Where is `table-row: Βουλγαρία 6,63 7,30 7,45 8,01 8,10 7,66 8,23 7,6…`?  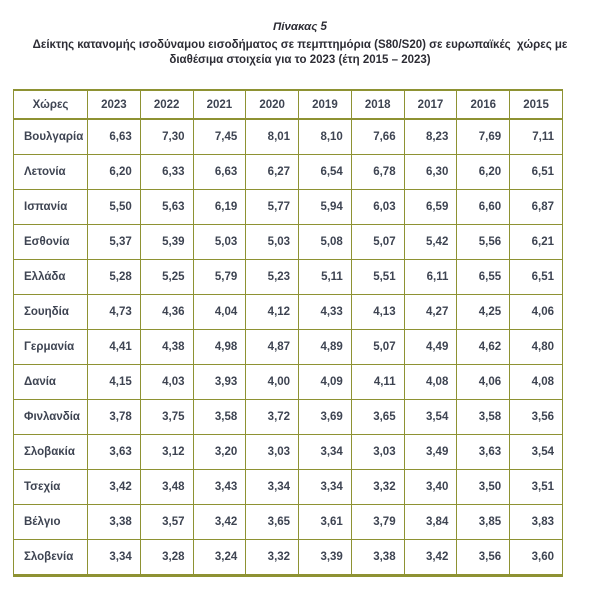
table-row: Βουλγαρία 6,63 7,30 7,45 8,01 8,10 7,66 8,23 7,6… is located at coordinates (288, 136).